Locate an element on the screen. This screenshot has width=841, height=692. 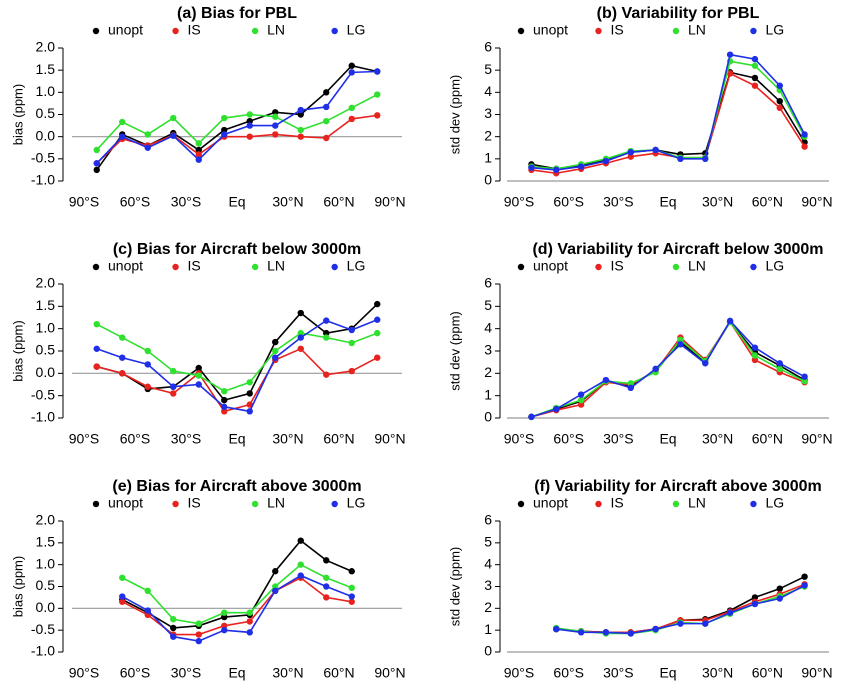
panel-title: (c) Bias for Aircraft below 3000m is located at coordinates (237, 249).